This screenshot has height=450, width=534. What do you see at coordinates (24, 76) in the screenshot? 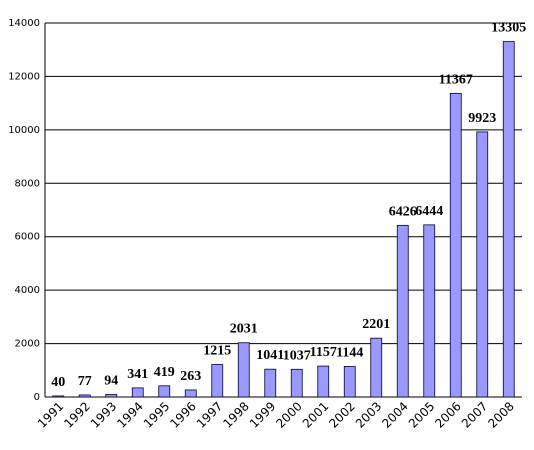
I see `y-tick-label: 12000` at bounding box center [24, 76].